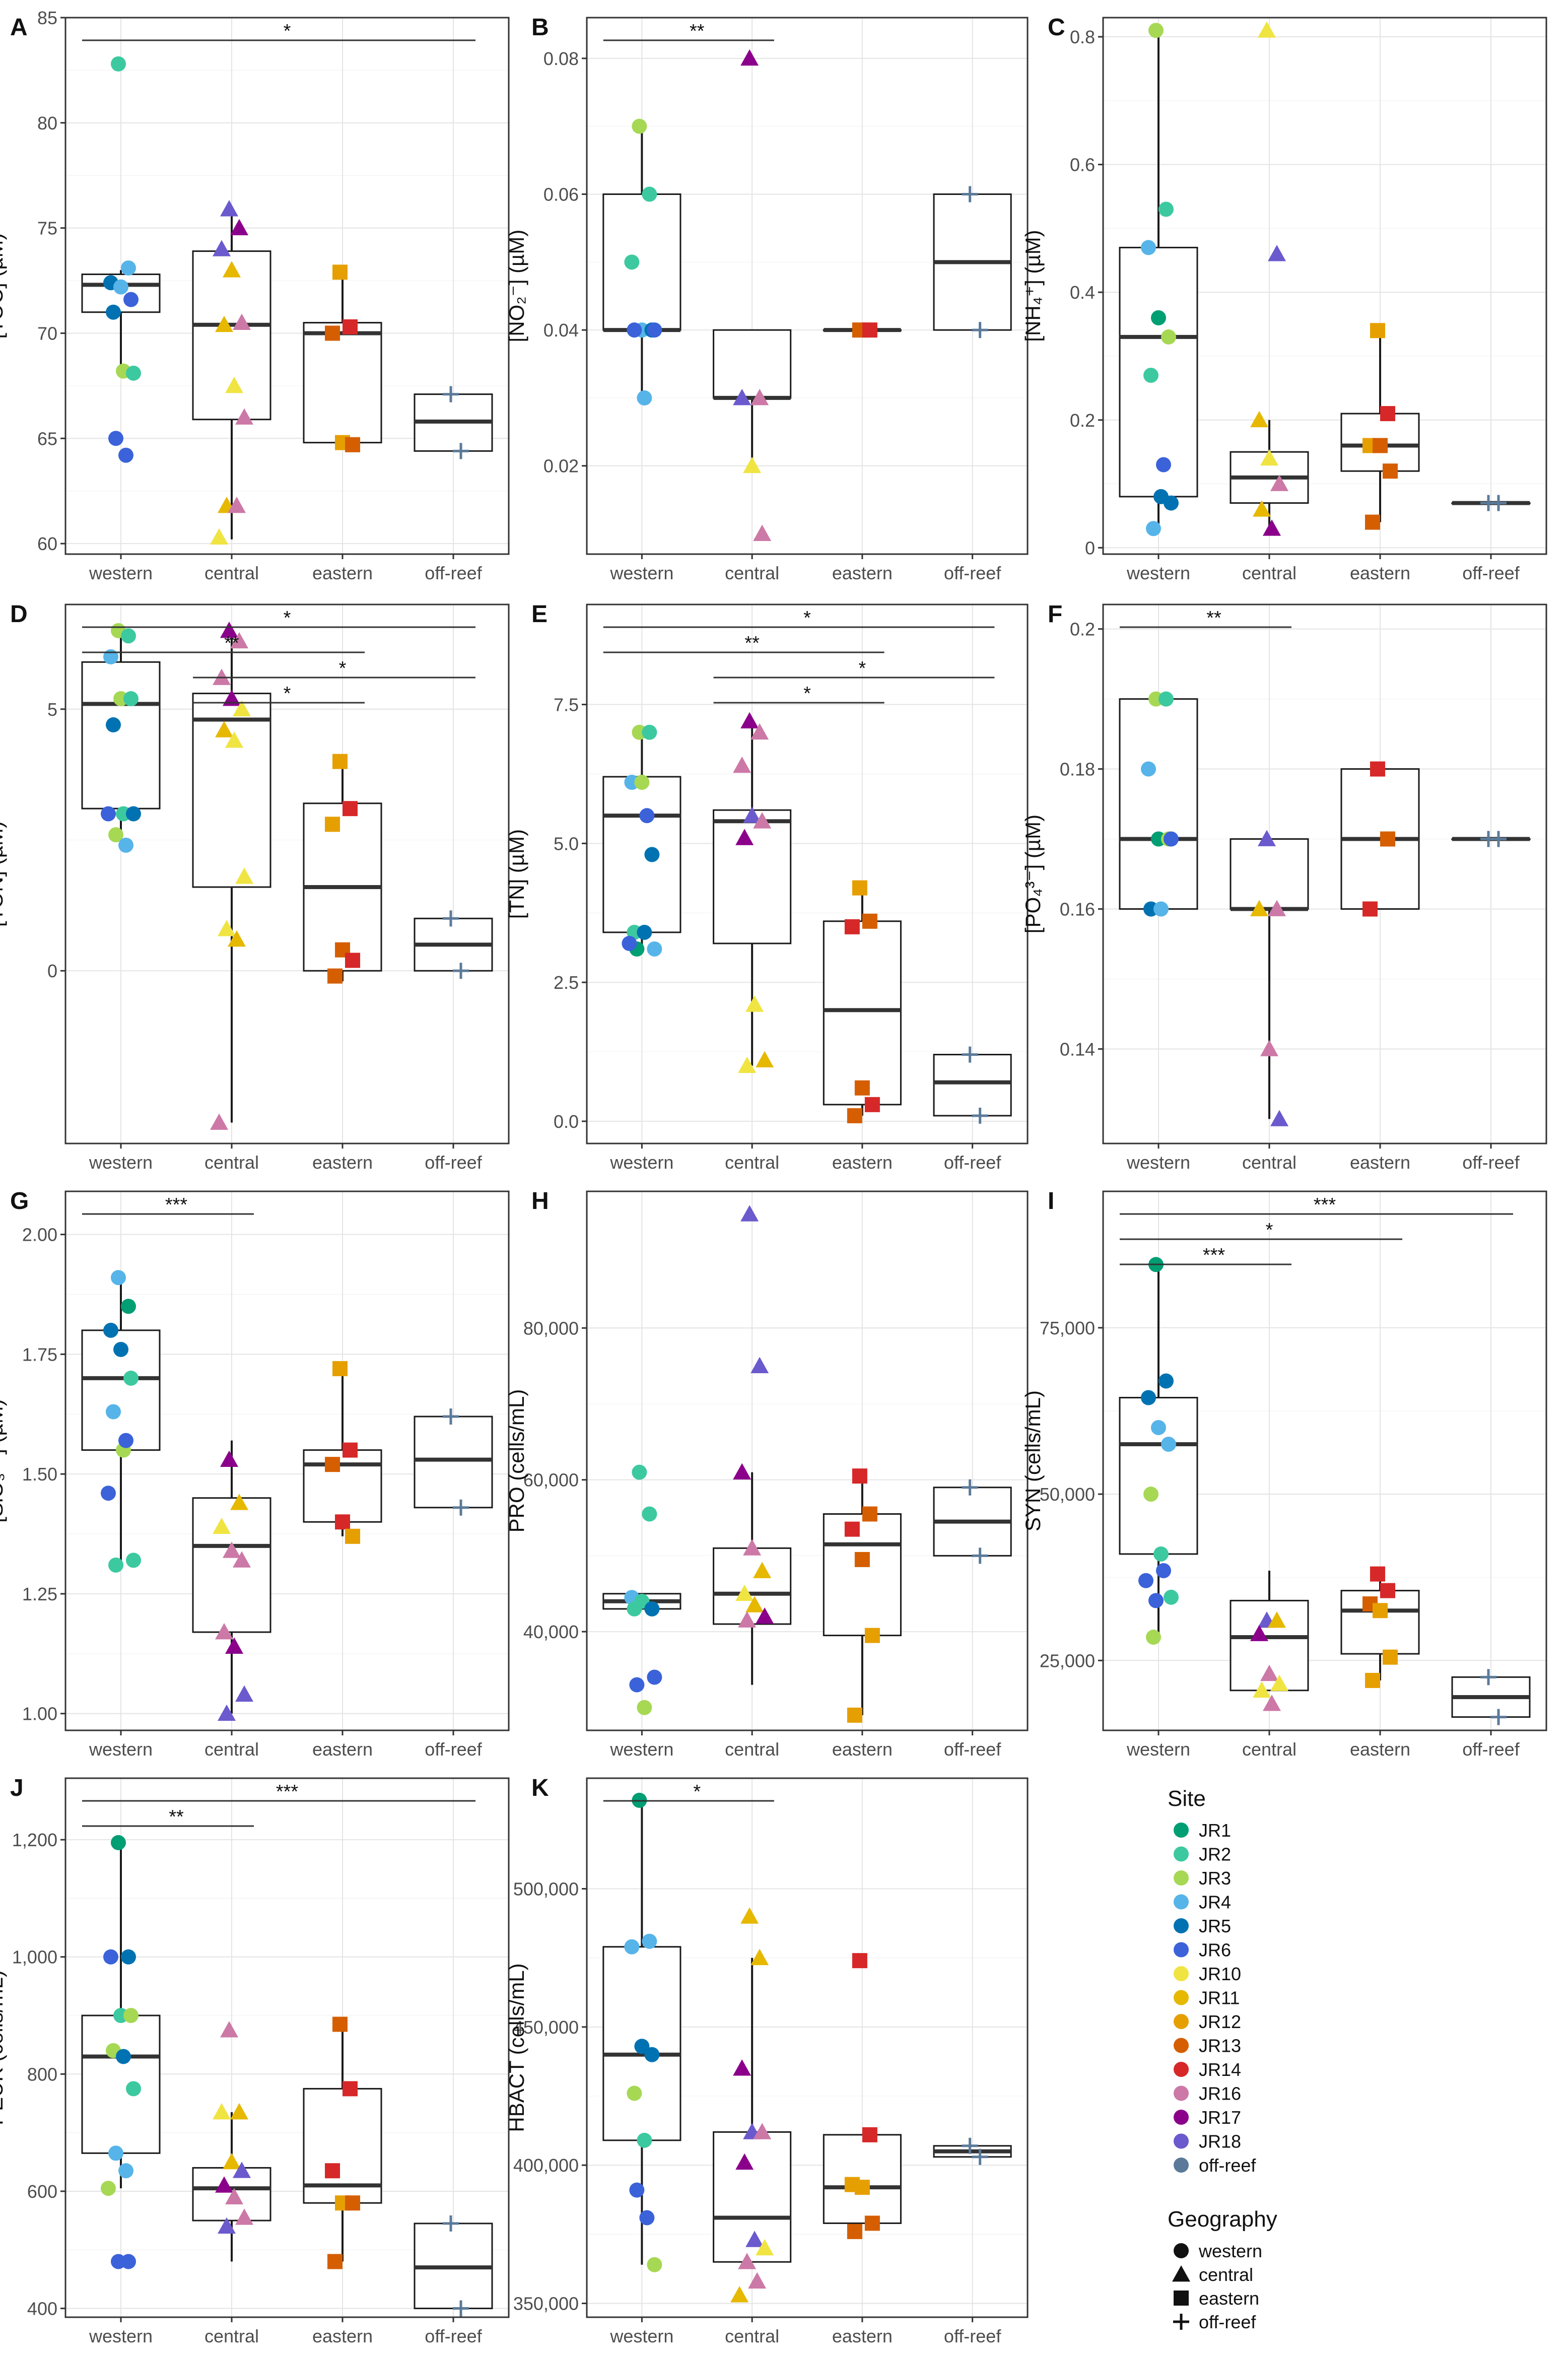 This screenshot has width=1568, height=2356. What do you see at coordinates (343, 1749) in the screenshot?
I see `x-tick-label: eastern` at bounding box center [343, 1749].